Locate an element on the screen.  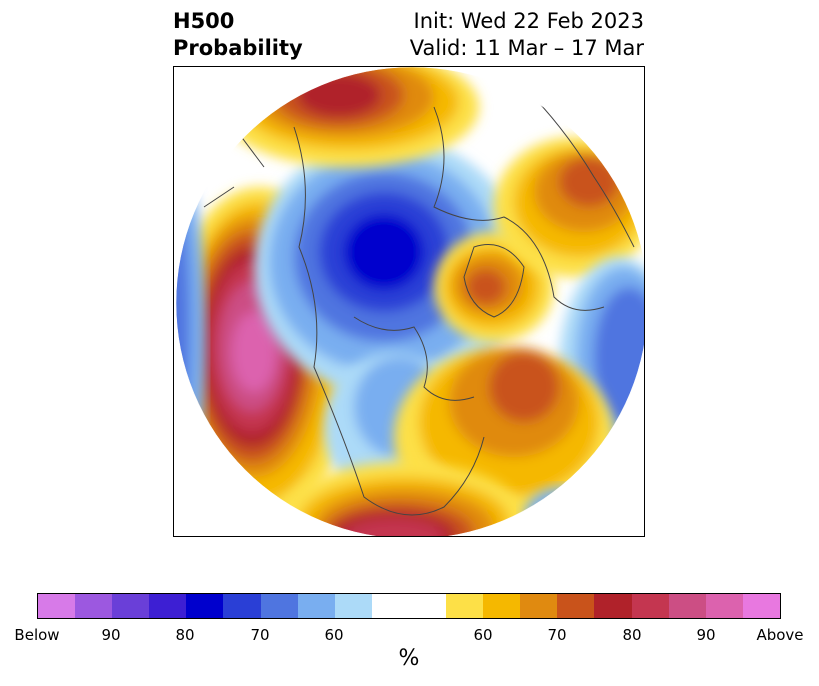
colorbar is located at coordinates (409, 606).